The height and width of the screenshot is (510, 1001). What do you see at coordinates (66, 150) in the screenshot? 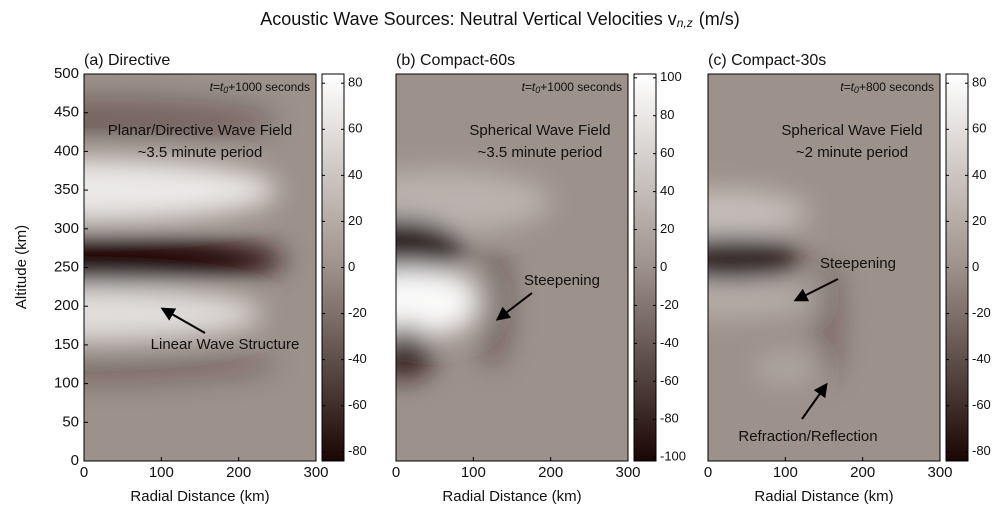
I see `y-tick-label: 400` at bounding box center [66, 150].